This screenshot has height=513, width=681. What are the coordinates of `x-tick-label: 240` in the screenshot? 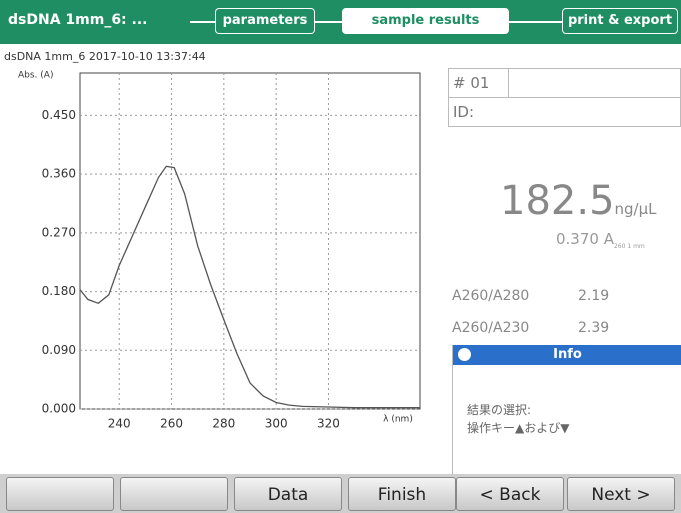 It's located at (119, 424).